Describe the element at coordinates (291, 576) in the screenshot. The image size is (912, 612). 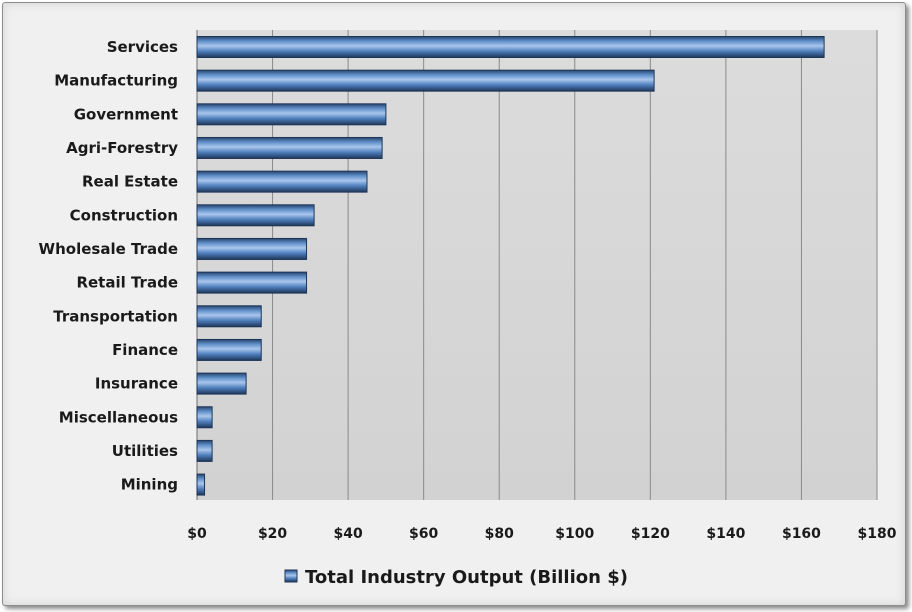
I see `legend-swatch` at that location.